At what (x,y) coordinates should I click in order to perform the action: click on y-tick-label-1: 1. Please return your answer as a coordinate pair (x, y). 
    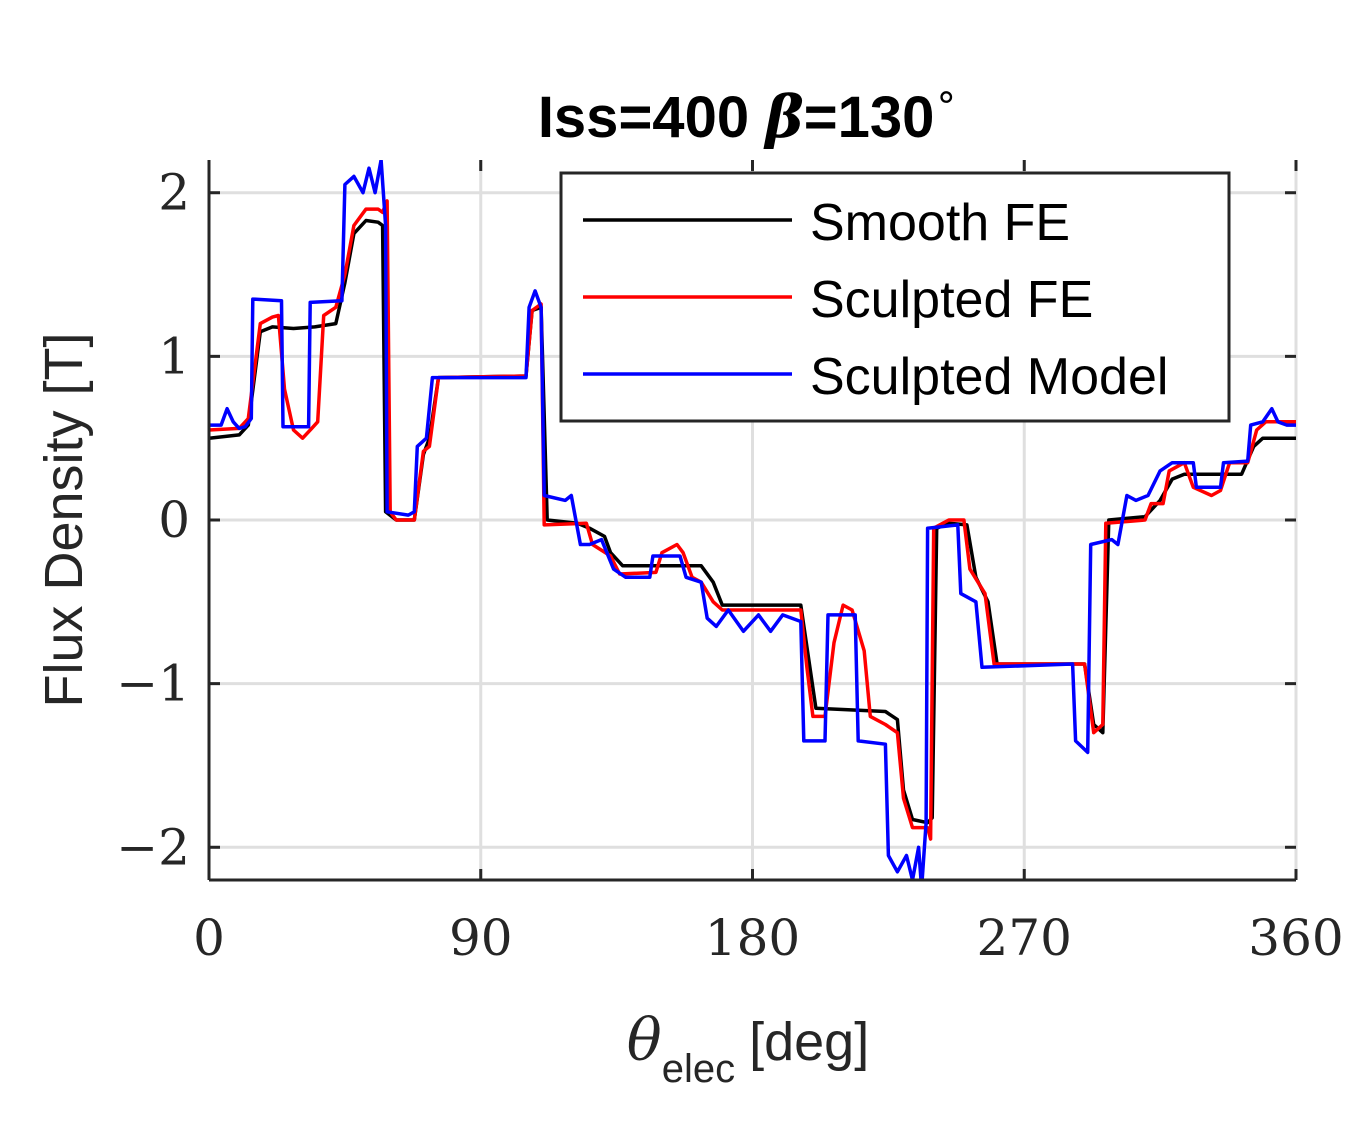
    Looking at the image, I should click on (174, 356).